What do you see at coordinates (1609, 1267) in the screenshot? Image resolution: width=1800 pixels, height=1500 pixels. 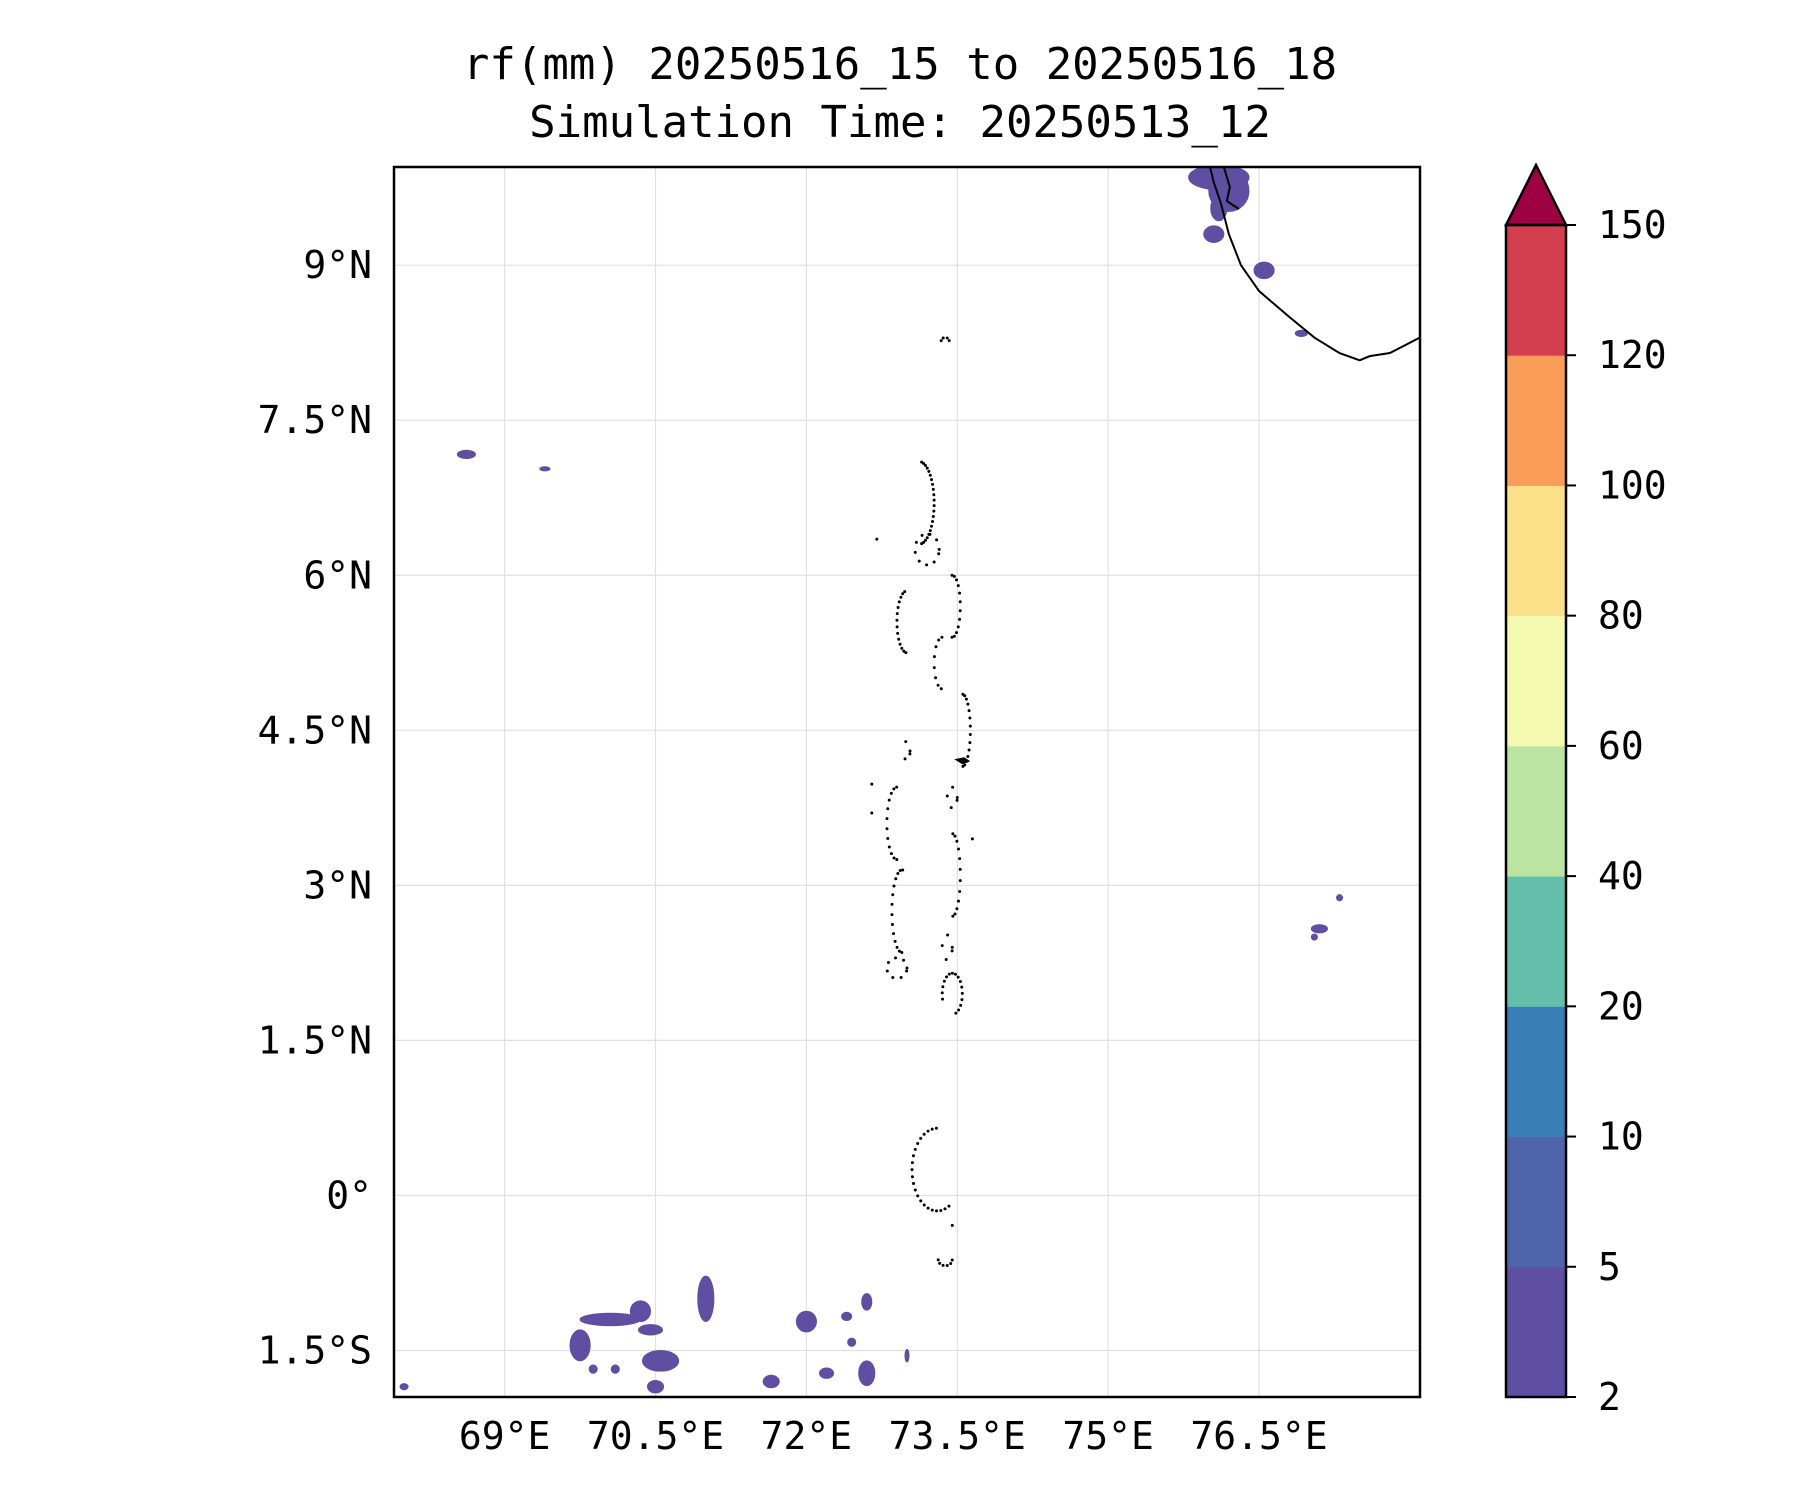 I see `colorbar-tick-label: 5` at bounding box center [1609, 1267].